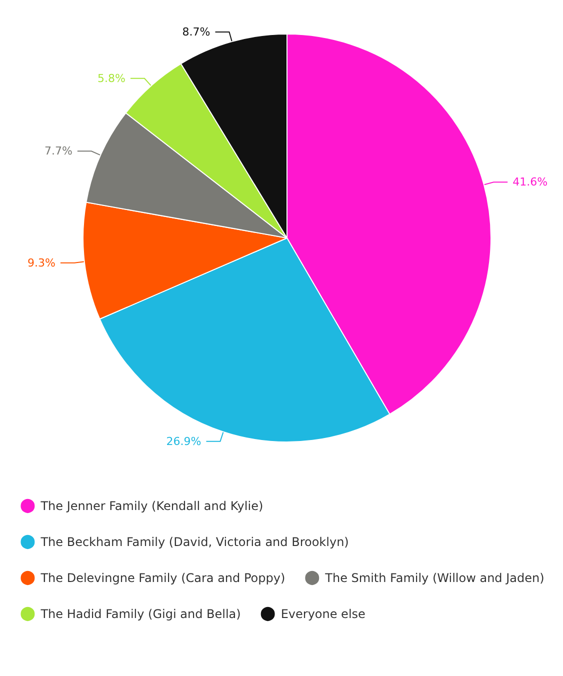 The height and width of the screenshot is (676, 563). Describe the element at coordinates (58, 151) in the screenshot. I see `data-label: 7.7%` at that location.